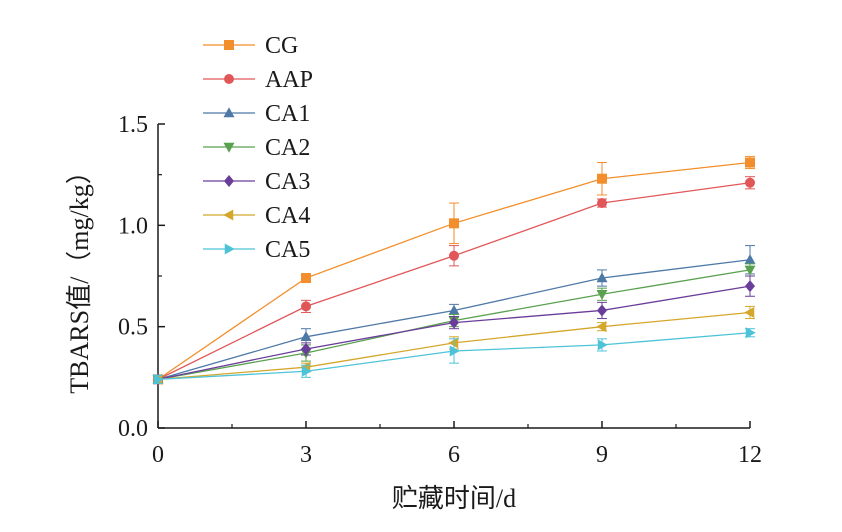  Describe the element at coordinates (281, 46) in the screenshot. I see `legend-label: CG` at that location.